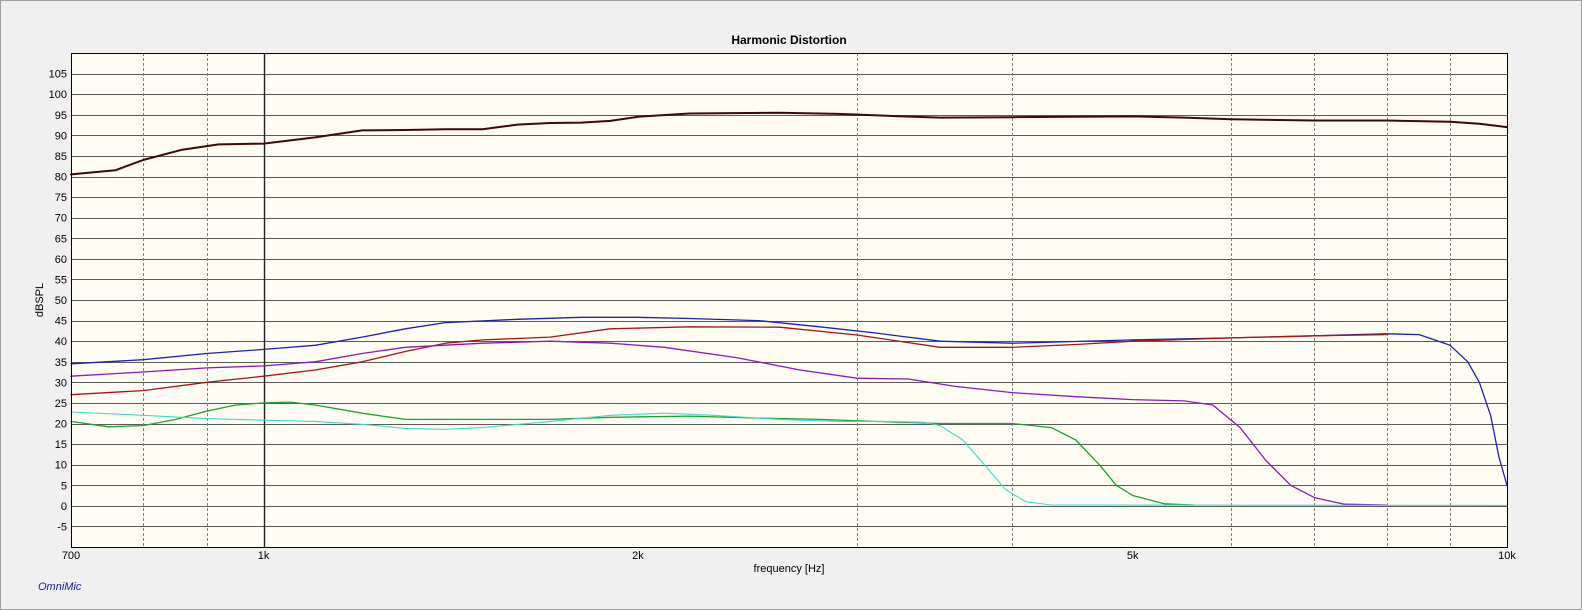 Image resolution: width=1582 pixels, height=610 pixels. Describe the element at coordinates (58, 75) in the screenshot. I see `y-tick-label: 105` at that location.